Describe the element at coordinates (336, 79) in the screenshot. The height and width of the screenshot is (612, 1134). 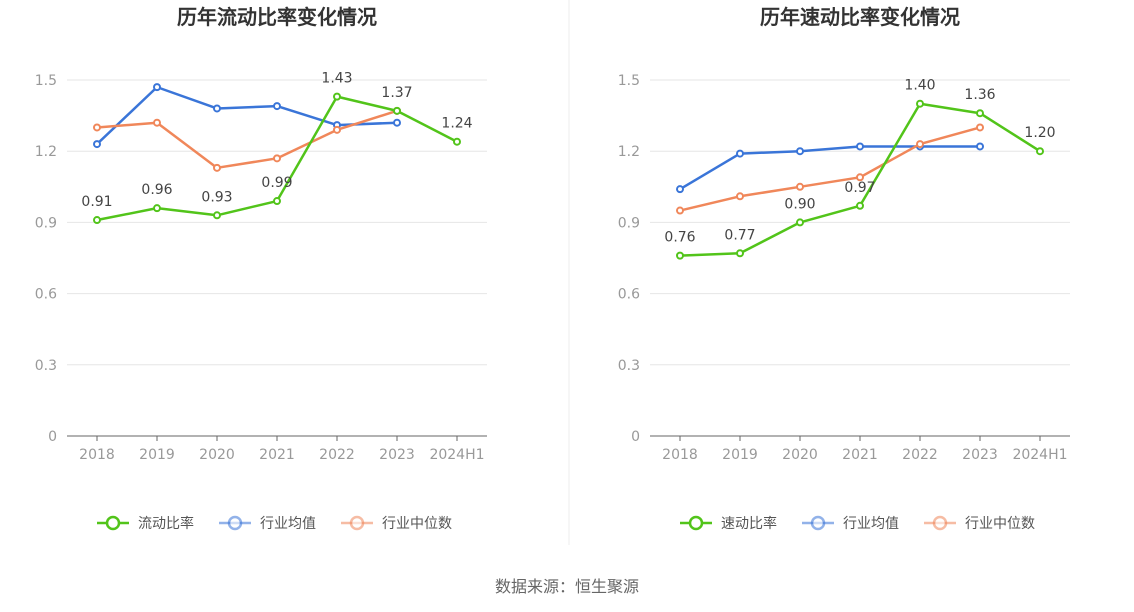
I see `data-label: 1.43` at that location.